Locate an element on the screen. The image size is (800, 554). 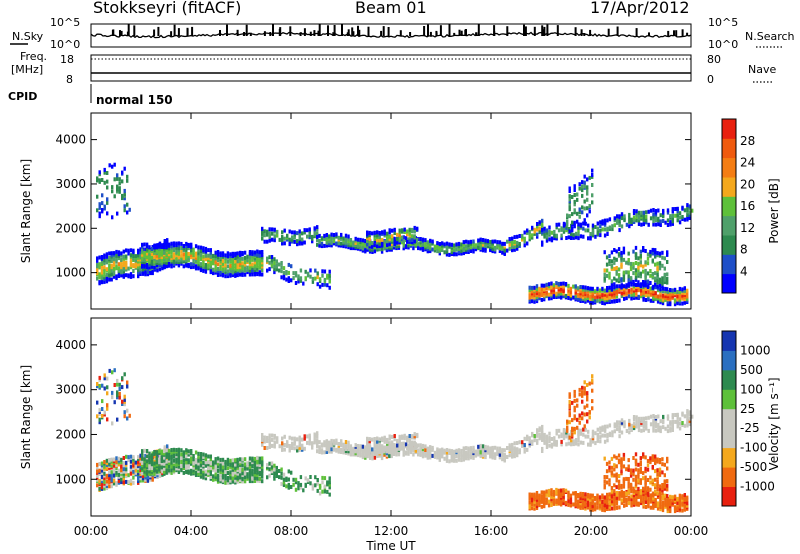
power-cbar-swatch is located at coordinates (729, 148).